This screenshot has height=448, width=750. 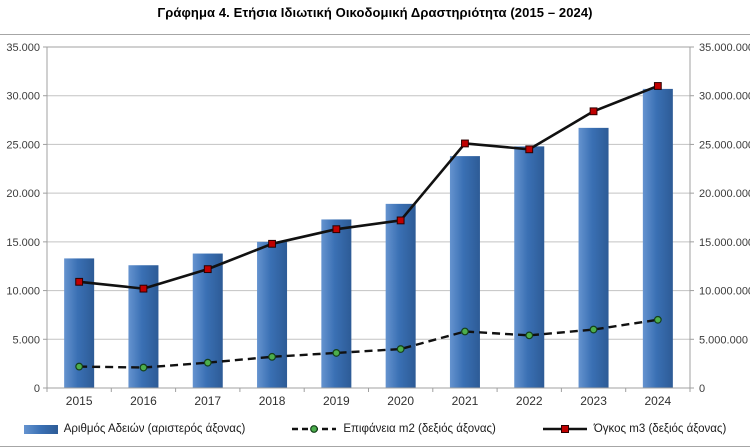 I want to click on y-axis-left-tick-label: 30.000, so click(x=23, y=97).